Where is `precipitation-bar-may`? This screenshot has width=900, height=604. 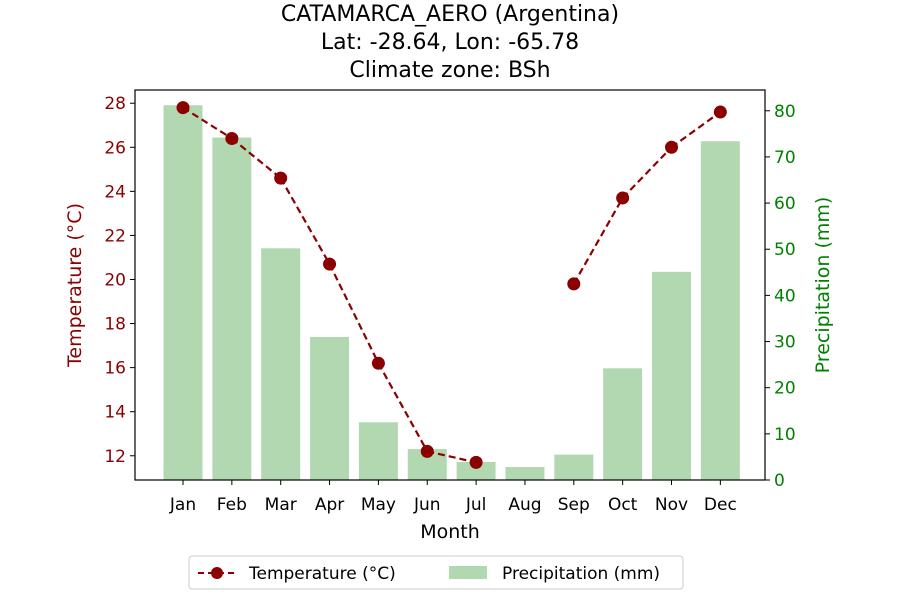 precipitation-bar-may is located at coordinates (378, 451).